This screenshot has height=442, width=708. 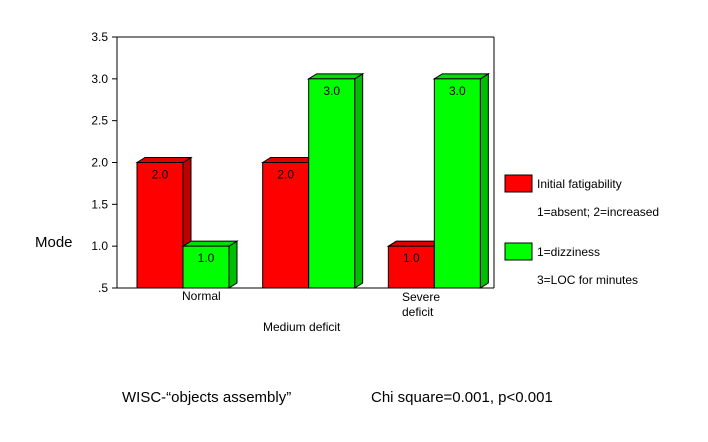 What do you see at coordinates (99, 37) in the screenshot?
I see `y-tick-label: 3.5` at bounding box center [99, 37].